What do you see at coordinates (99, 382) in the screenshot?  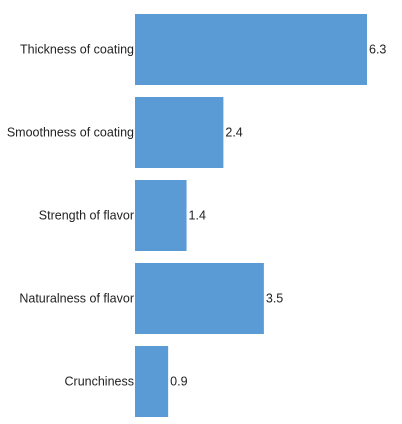 I see `category-label-4: Crunchiness` at bounding box center [99, 382].